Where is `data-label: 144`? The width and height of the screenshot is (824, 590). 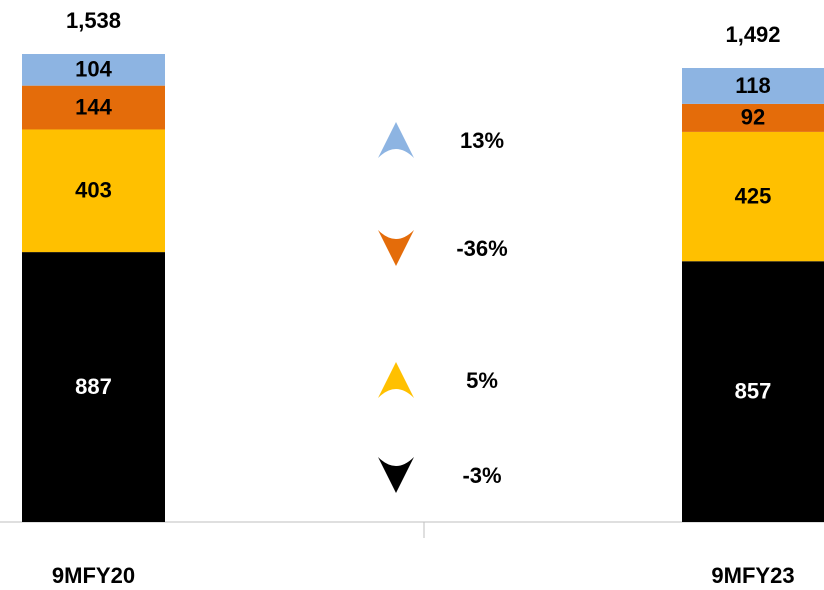
data-label: 144 is located at coordinates (93, 106).